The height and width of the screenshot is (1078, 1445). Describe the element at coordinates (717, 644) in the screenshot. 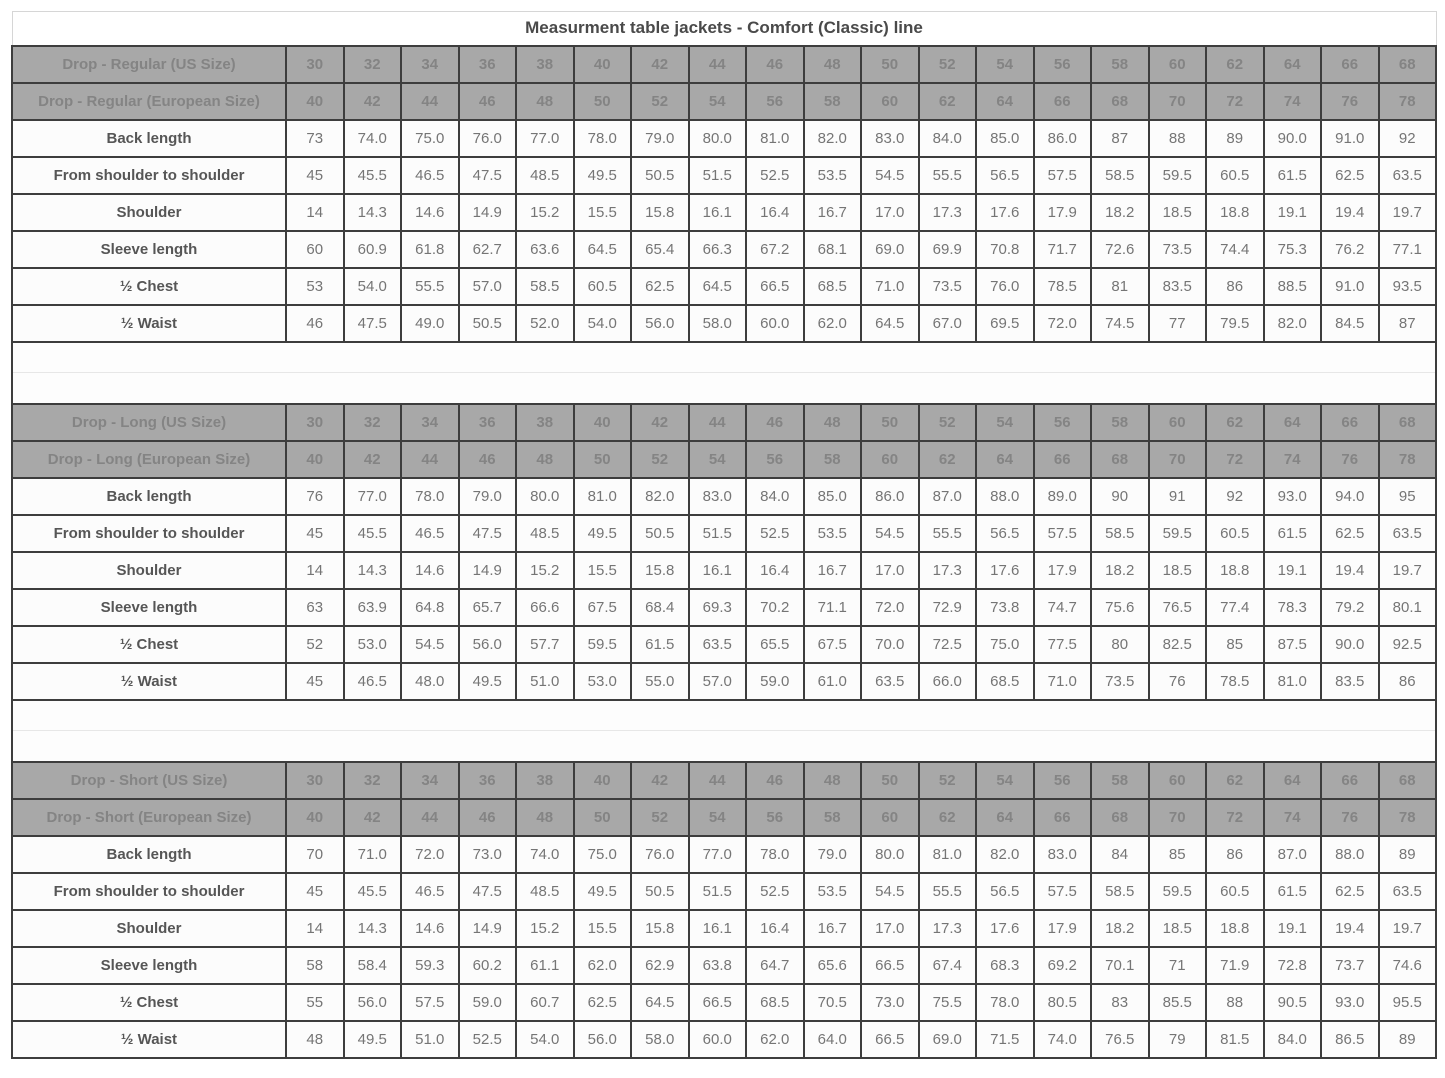

I see `value-cell: 63.5` at that location.